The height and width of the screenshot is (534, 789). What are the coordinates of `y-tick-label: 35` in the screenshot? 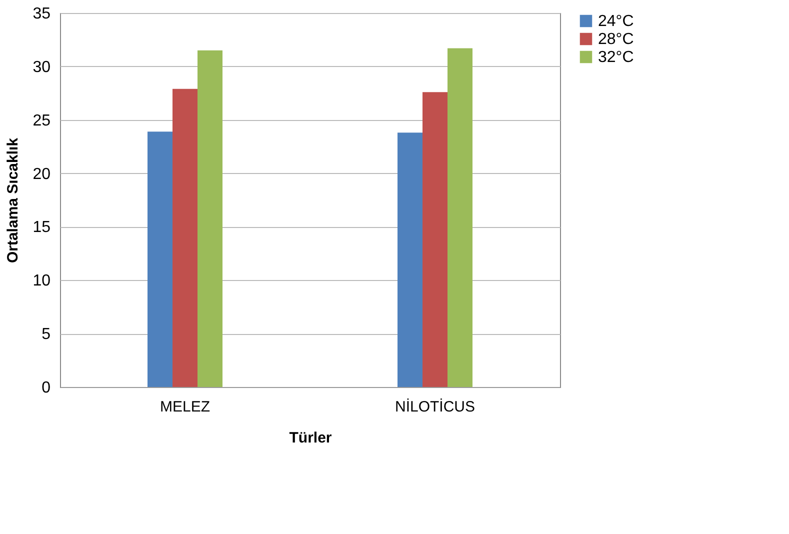 It's located at (41, 14).